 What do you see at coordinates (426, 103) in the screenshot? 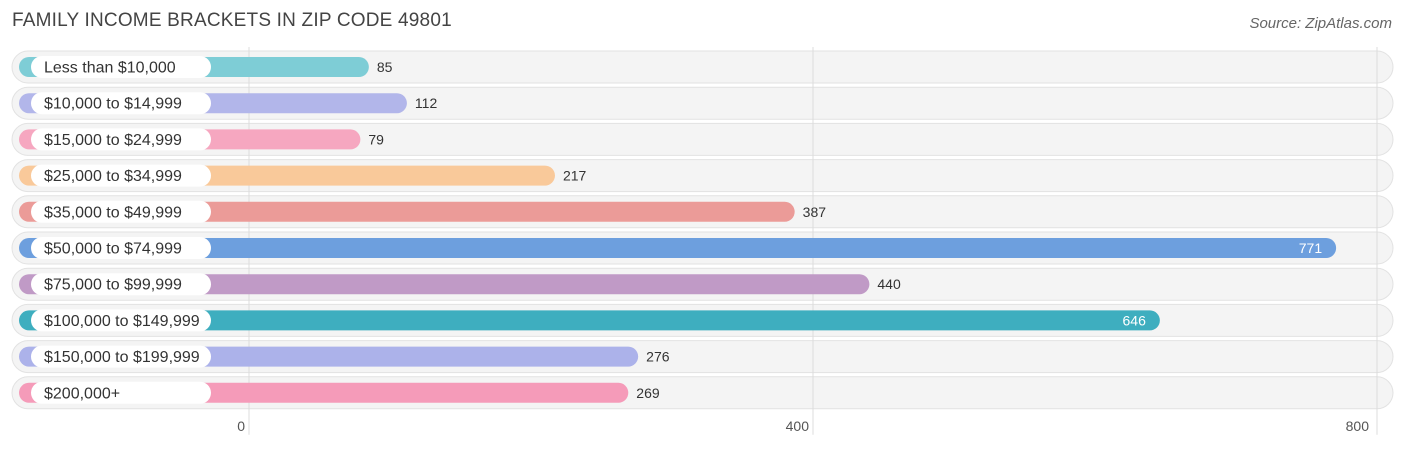
I see `value-label-10-000-to-14-999: 112` at bounding box center [426, 103].